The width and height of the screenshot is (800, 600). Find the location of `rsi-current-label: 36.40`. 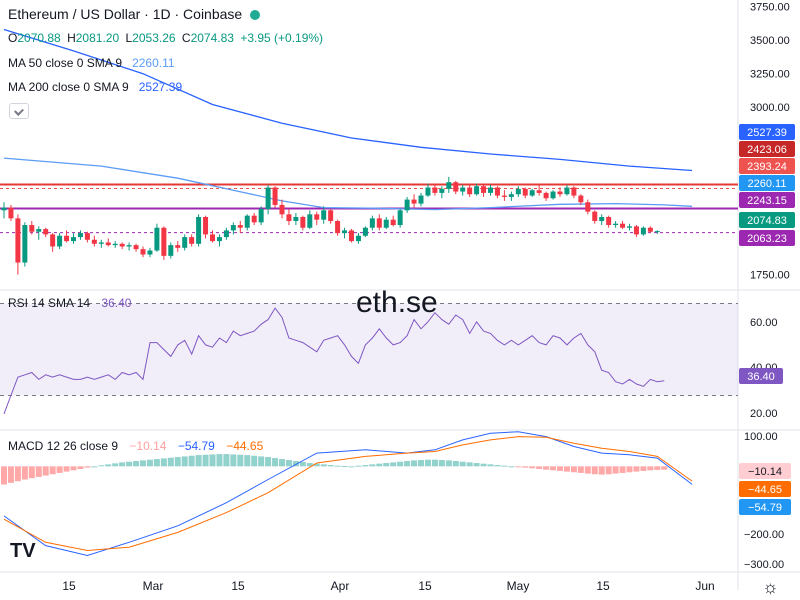

rsi-current-label: 36.40 is located at coordinates (761, 377).